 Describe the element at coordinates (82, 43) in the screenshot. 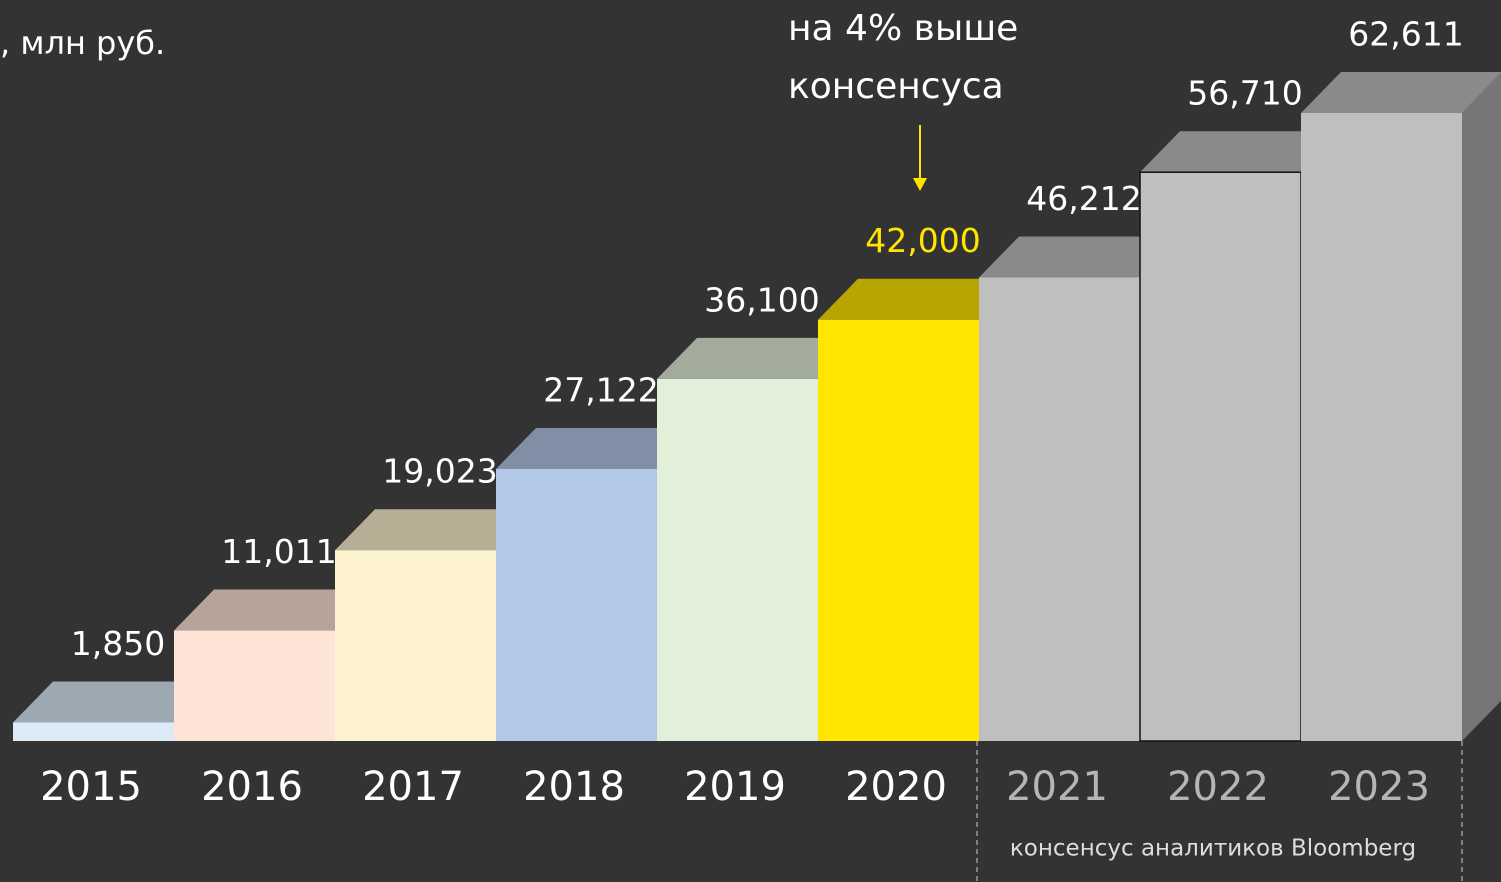

I see `chart-title: , млн руб.` at that location.